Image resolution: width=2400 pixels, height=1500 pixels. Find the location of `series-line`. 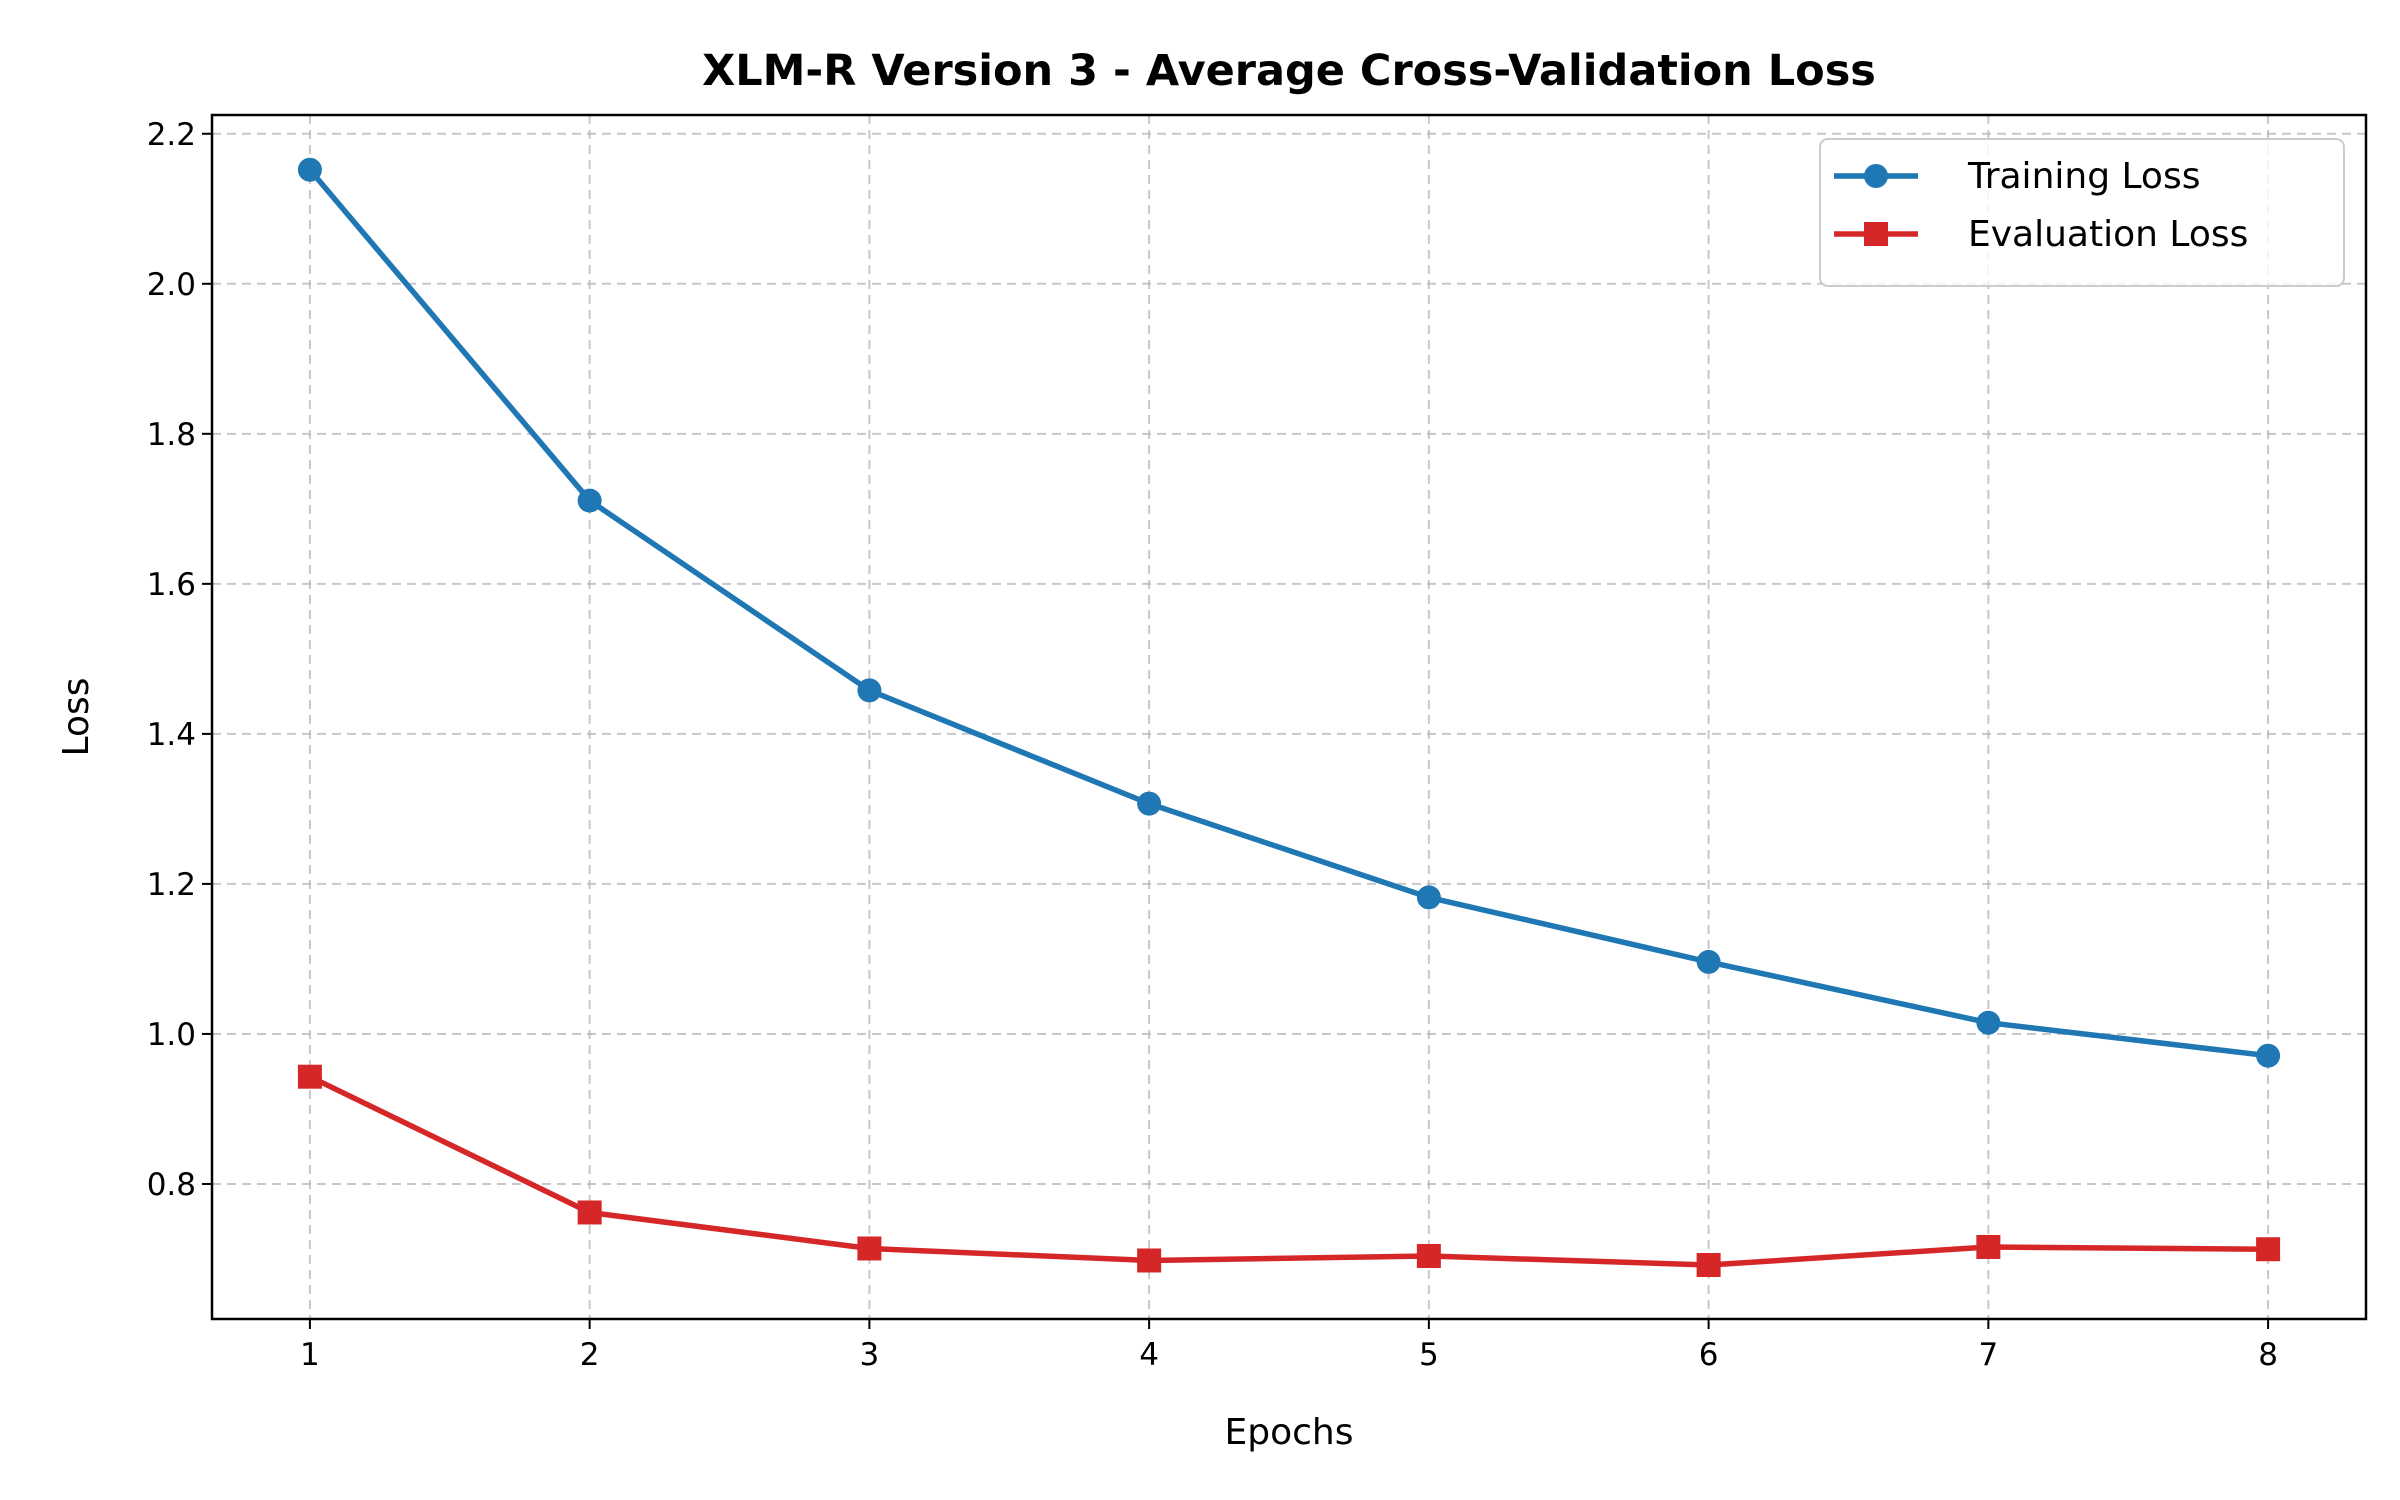

series-line is located at coordinates (1288, 1171).